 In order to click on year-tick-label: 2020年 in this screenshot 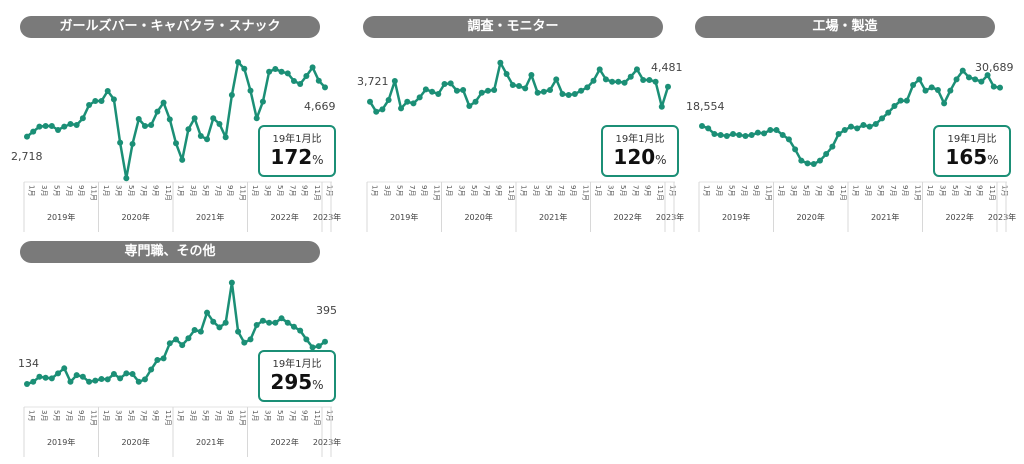, I will do `click(135, 442)`.